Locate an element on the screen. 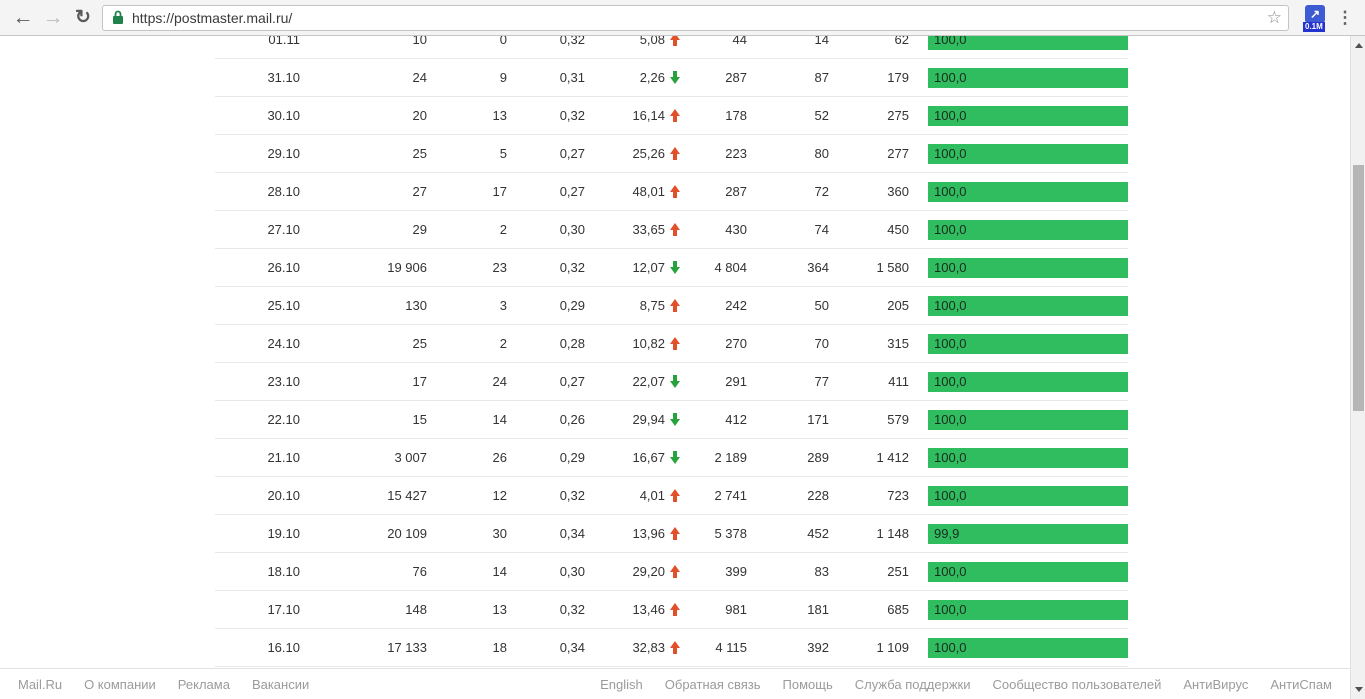  footer-link: Служба поддержки is located at coordinates (912, 684).